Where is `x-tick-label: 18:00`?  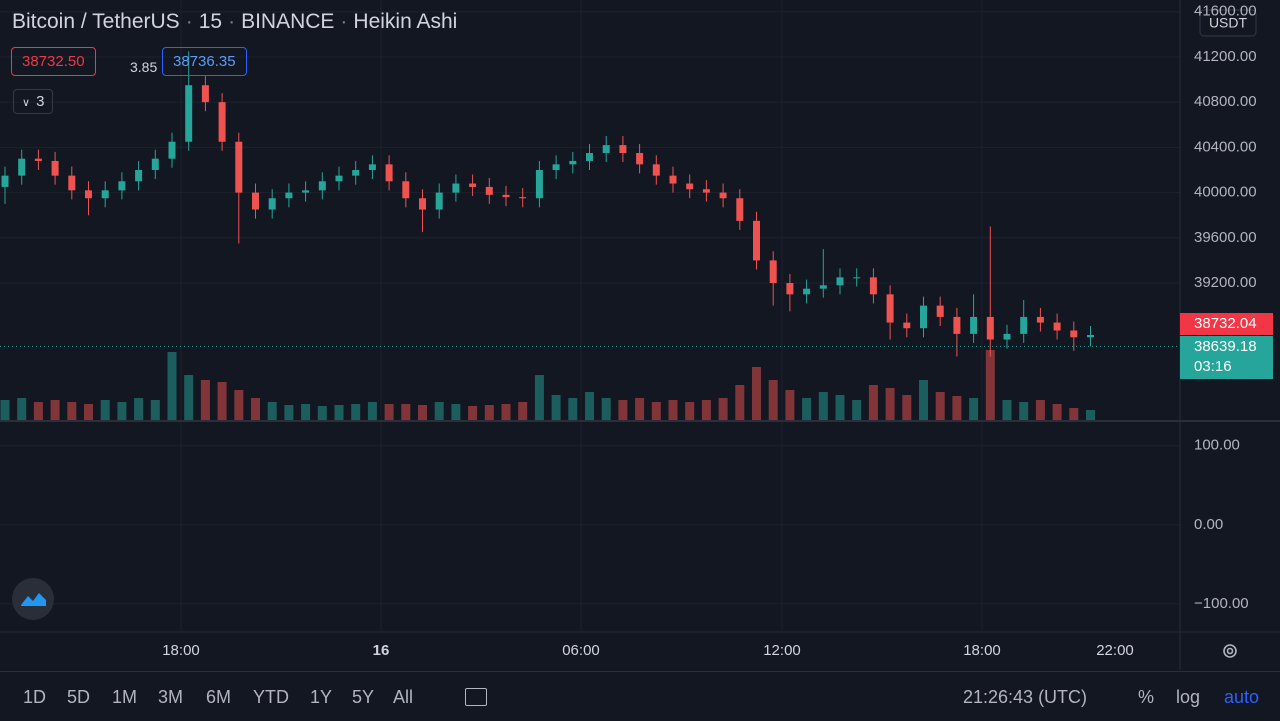
x-tick-label: 18:00 is located at coordinates (982, 650).